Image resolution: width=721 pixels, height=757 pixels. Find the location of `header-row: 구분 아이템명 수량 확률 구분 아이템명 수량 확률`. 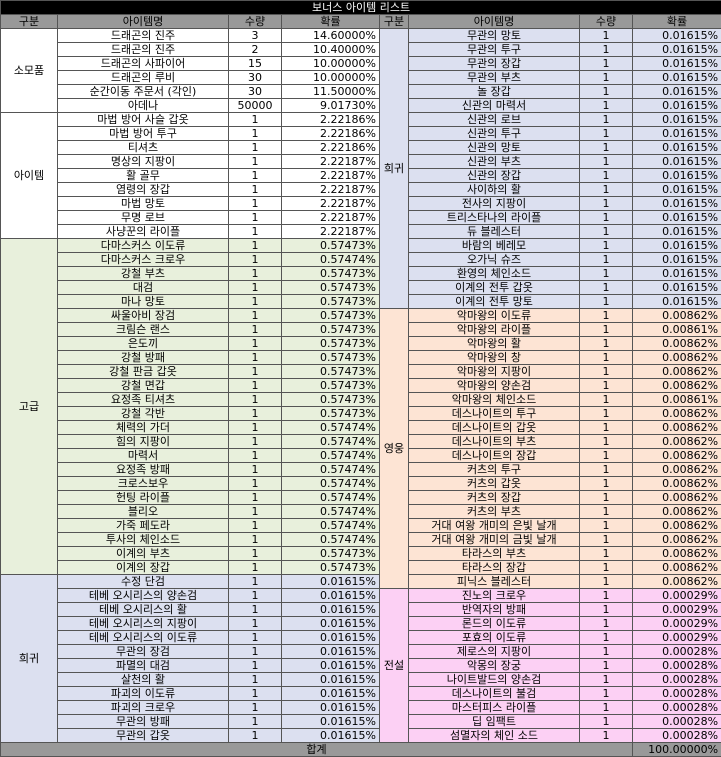

header-row: 구분 아이템명 수량 확률 구분 아이템명 수량 확률 is located at coordinates (360, 21).